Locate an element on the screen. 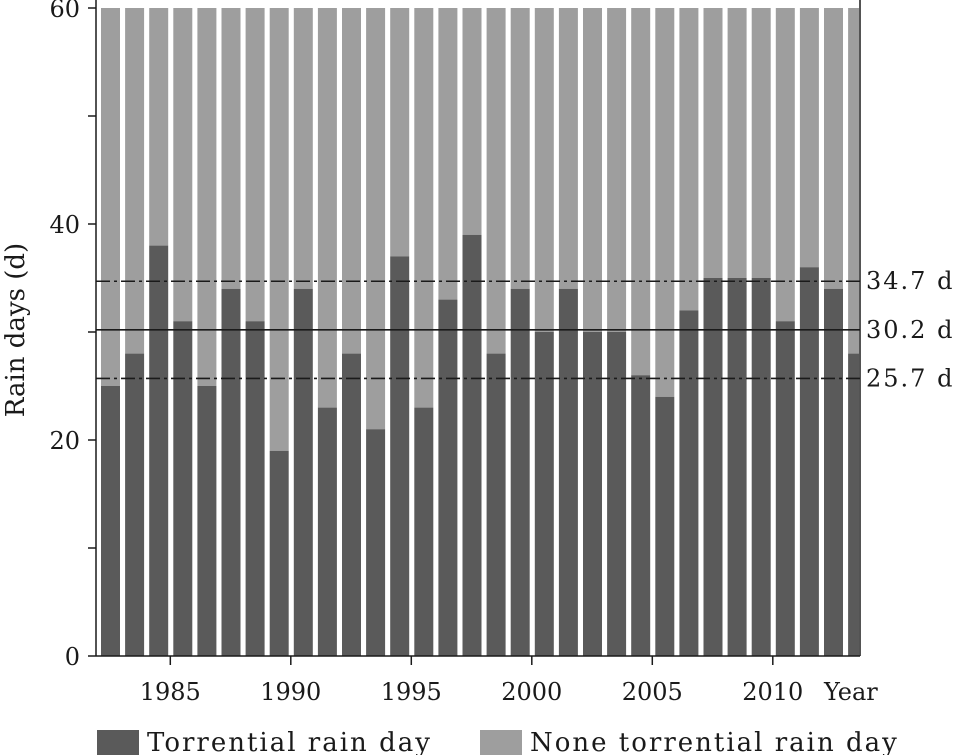  x-axis-suffix: Year is located at coordinates (850, 692).